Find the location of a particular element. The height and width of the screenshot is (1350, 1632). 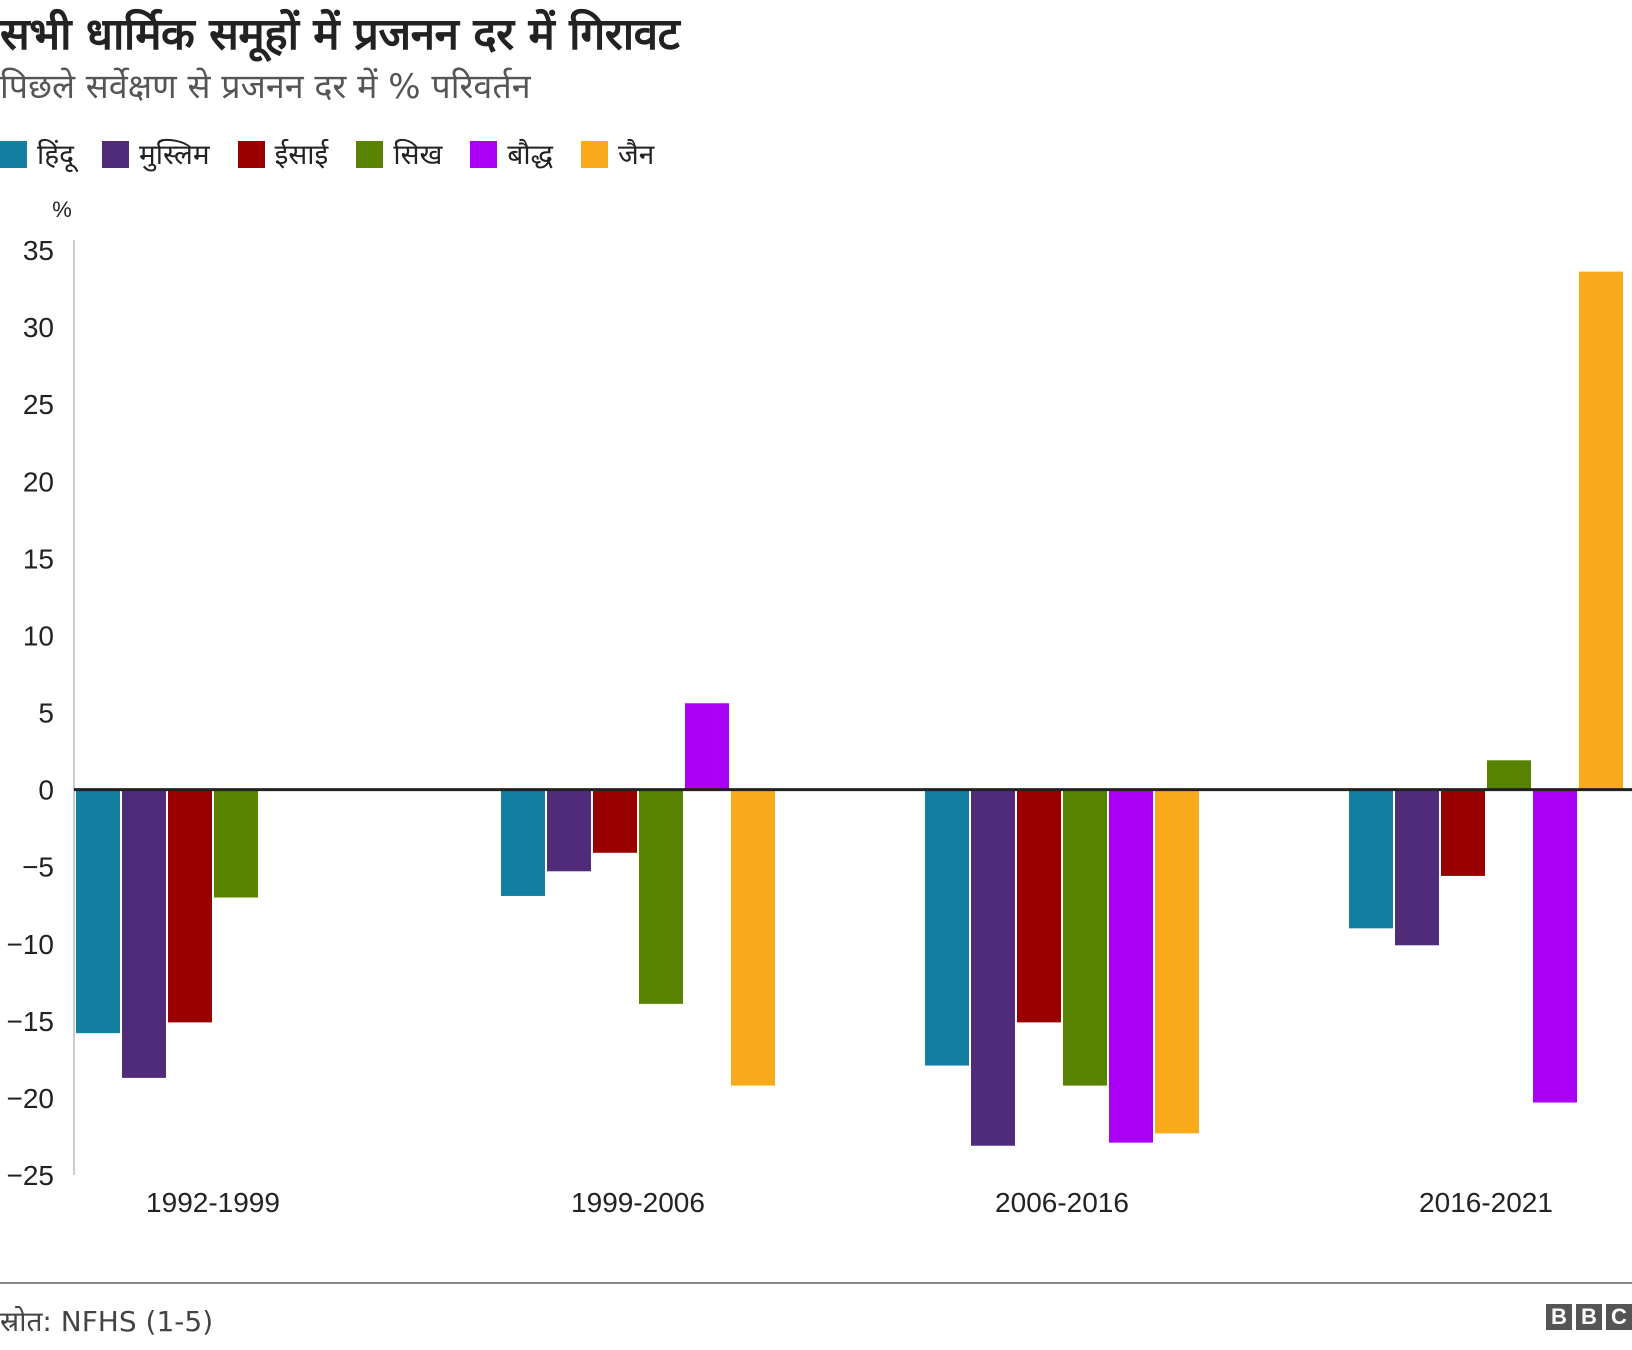

legend-label: सिख is located at coordinates (418, 154).